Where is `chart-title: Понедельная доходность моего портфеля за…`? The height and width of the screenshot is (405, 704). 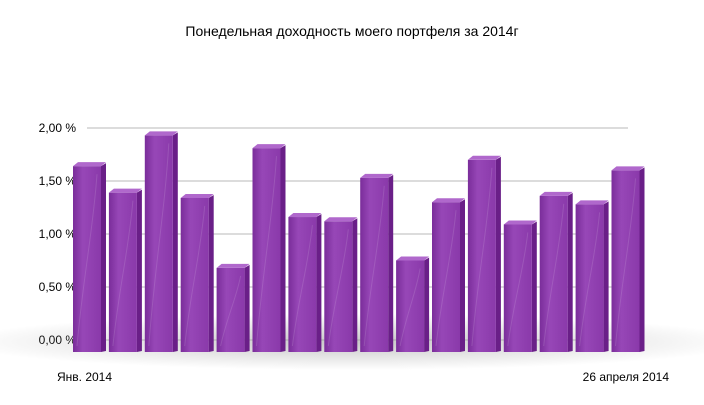
chart-title: Понедельная доходность моего портфеля за… is located at coordinates (351, 31).